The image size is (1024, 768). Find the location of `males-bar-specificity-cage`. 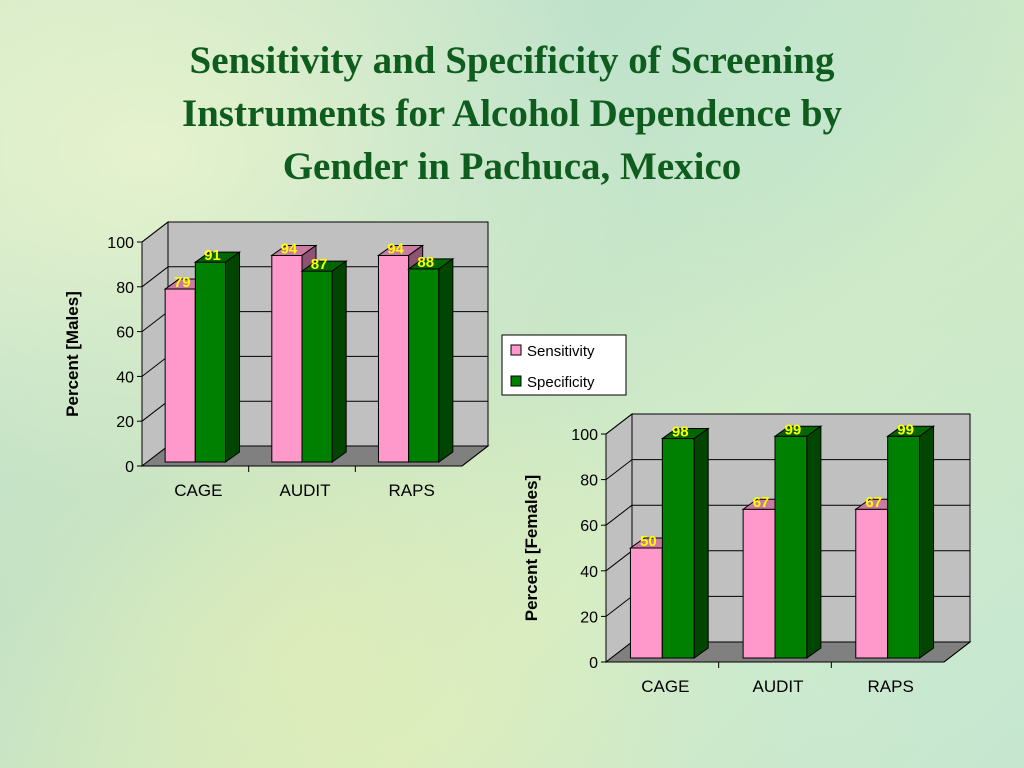

males-bar-specificity-cage is located at coordinates (210, 362).